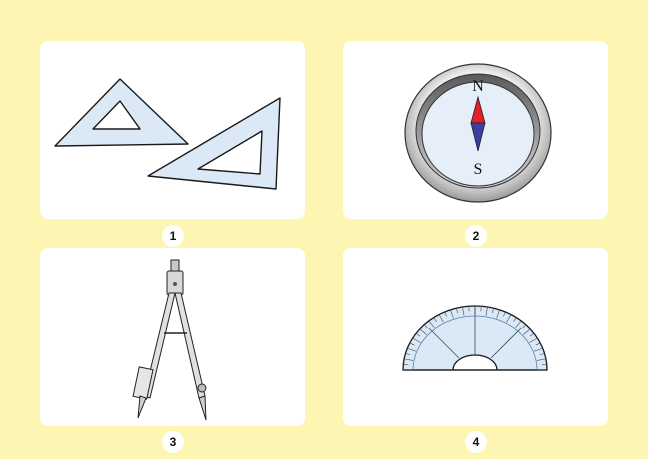 This screenshot has height=459, width=648. I want to click on item-number-3: 3, so click(173, 442).